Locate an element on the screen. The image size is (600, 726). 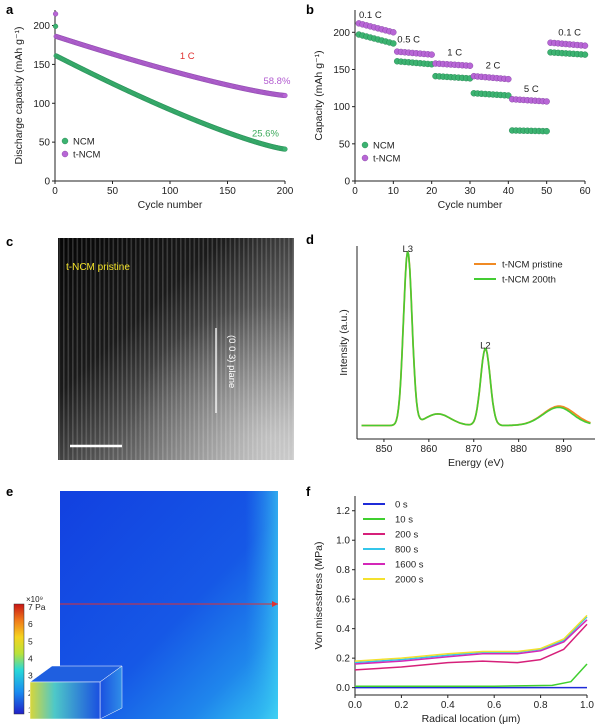
stress-map-e: e ×10⁹ 7 Pa654321 is located at coordinates (142, 602).